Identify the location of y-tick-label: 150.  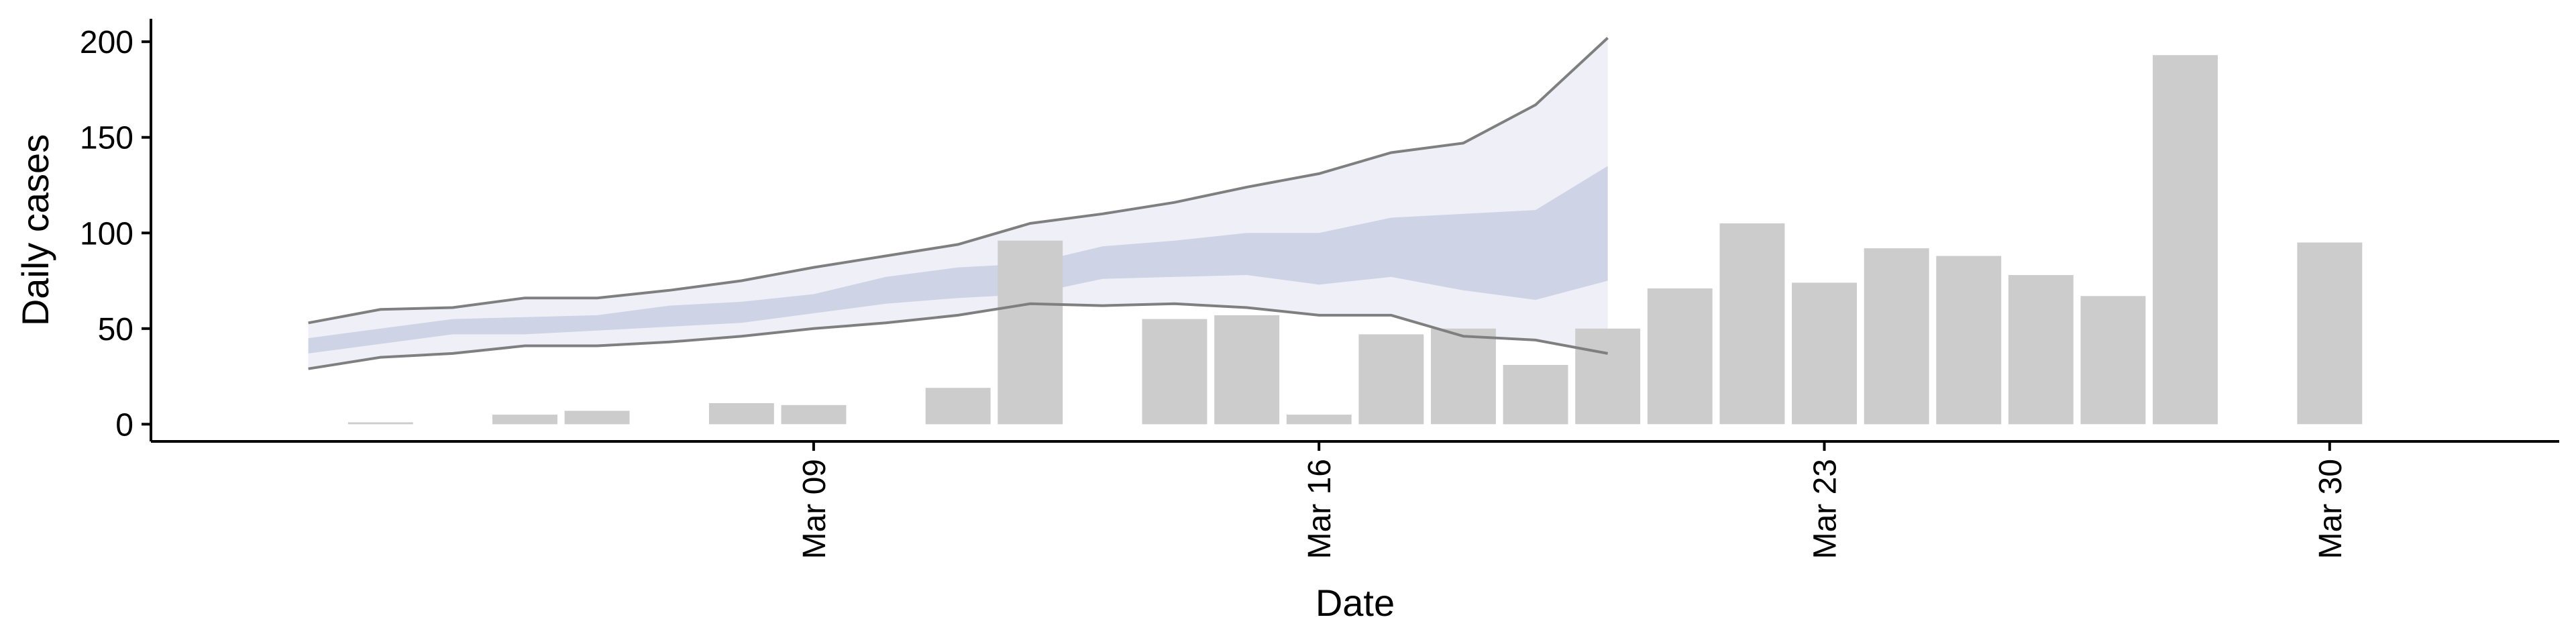
(106, 138).